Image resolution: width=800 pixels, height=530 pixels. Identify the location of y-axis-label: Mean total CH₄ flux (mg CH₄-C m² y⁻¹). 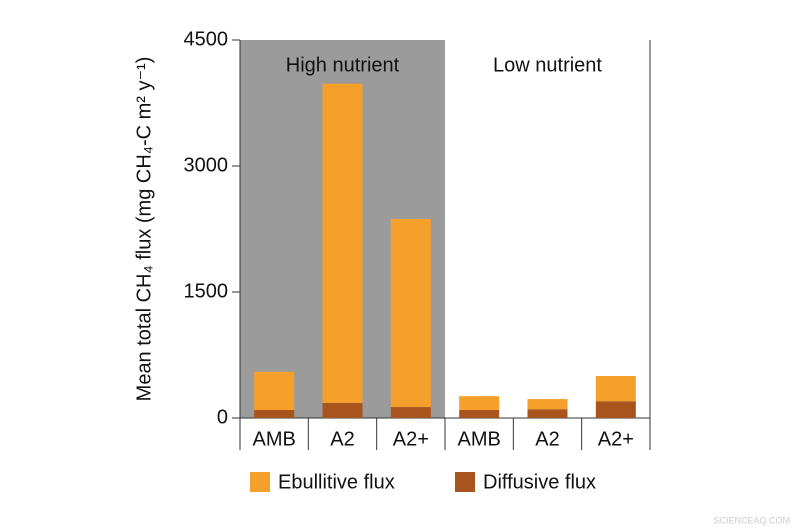
(144, 229).